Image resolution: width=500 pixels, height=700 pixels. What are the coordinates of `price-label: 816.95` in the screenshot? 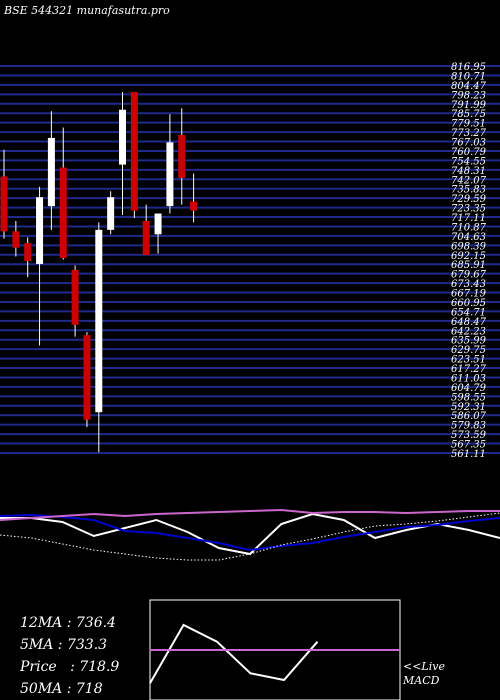 It's located at (468, 67).